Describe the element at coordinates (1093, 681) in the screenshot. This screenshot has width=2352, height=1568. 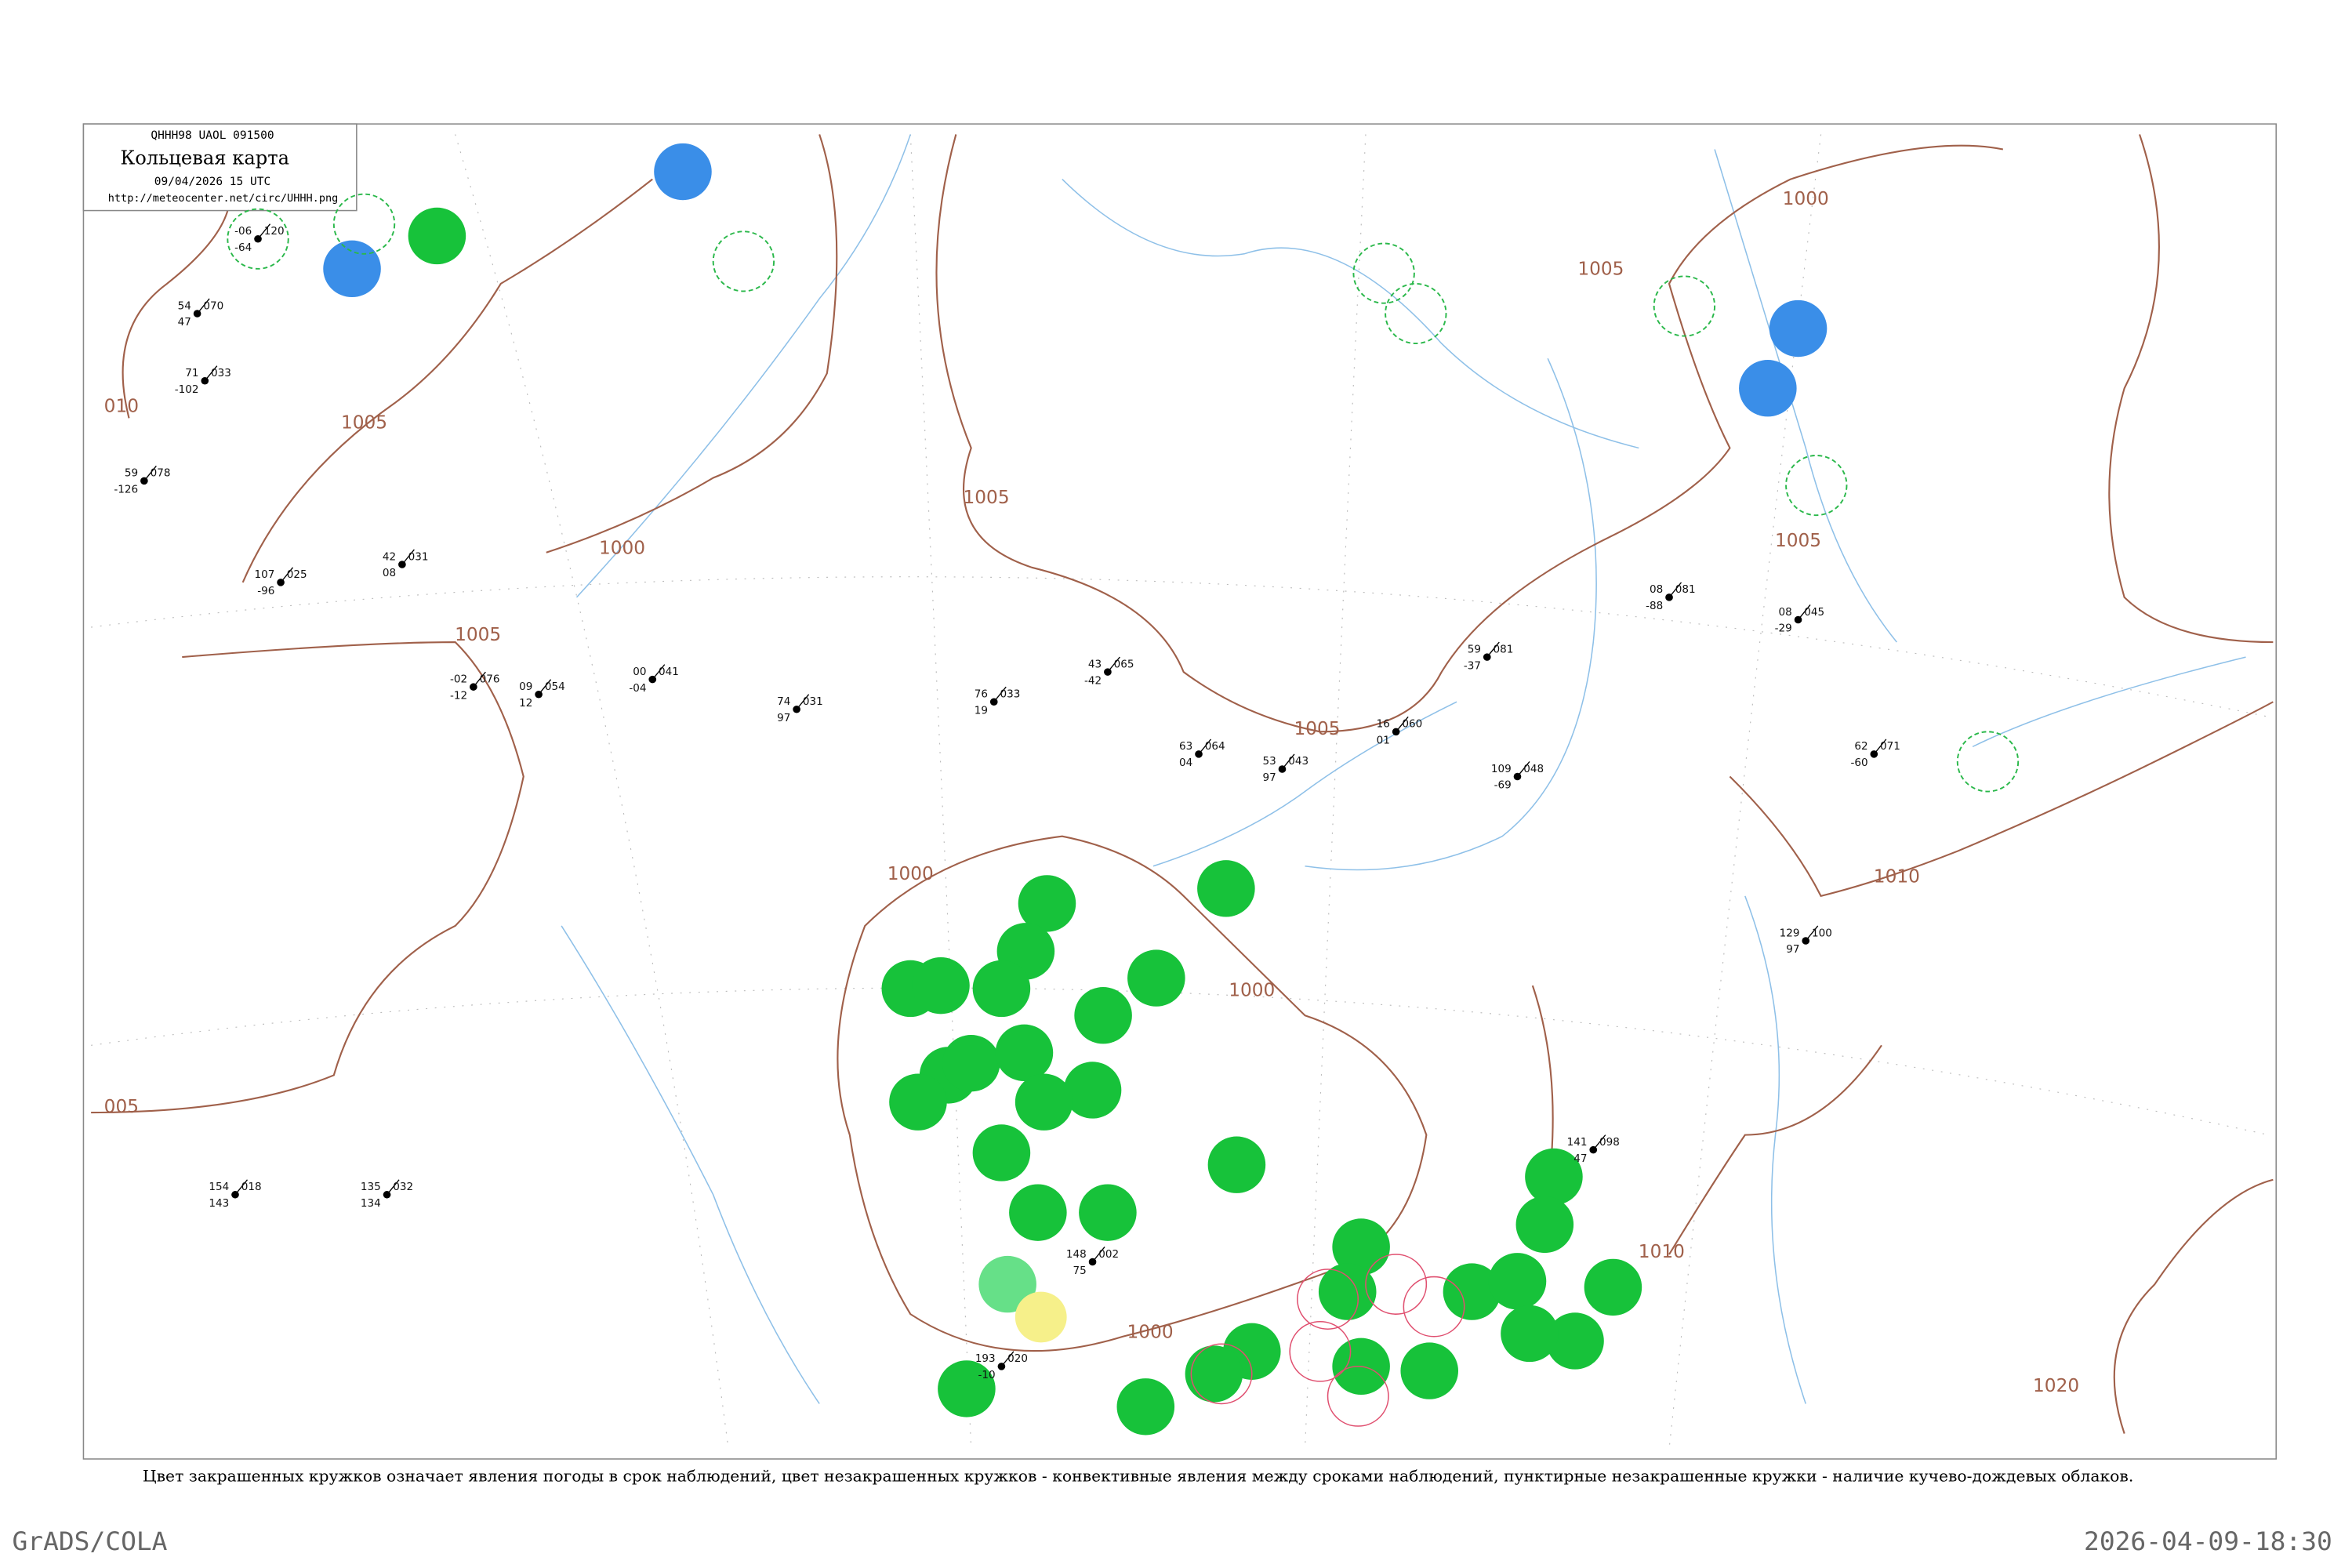
I see `station-dew: -42` at that location.